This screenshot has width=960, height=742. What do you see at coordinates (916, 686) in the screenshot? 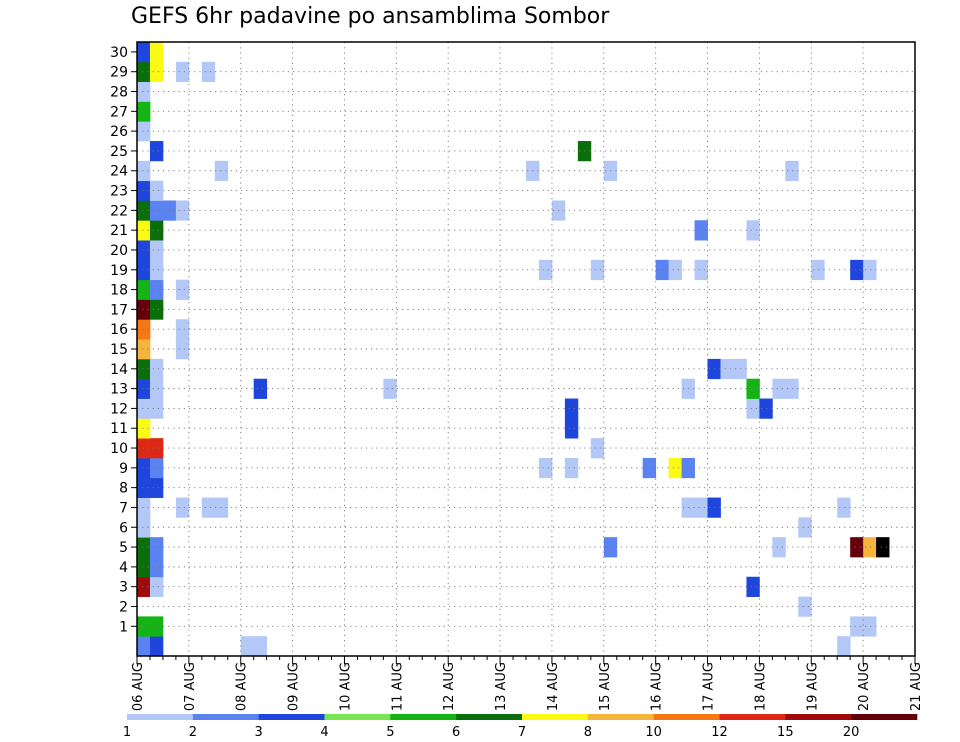
I see `x-tick-label: 21 AUG` at bounding box center [916, 686].